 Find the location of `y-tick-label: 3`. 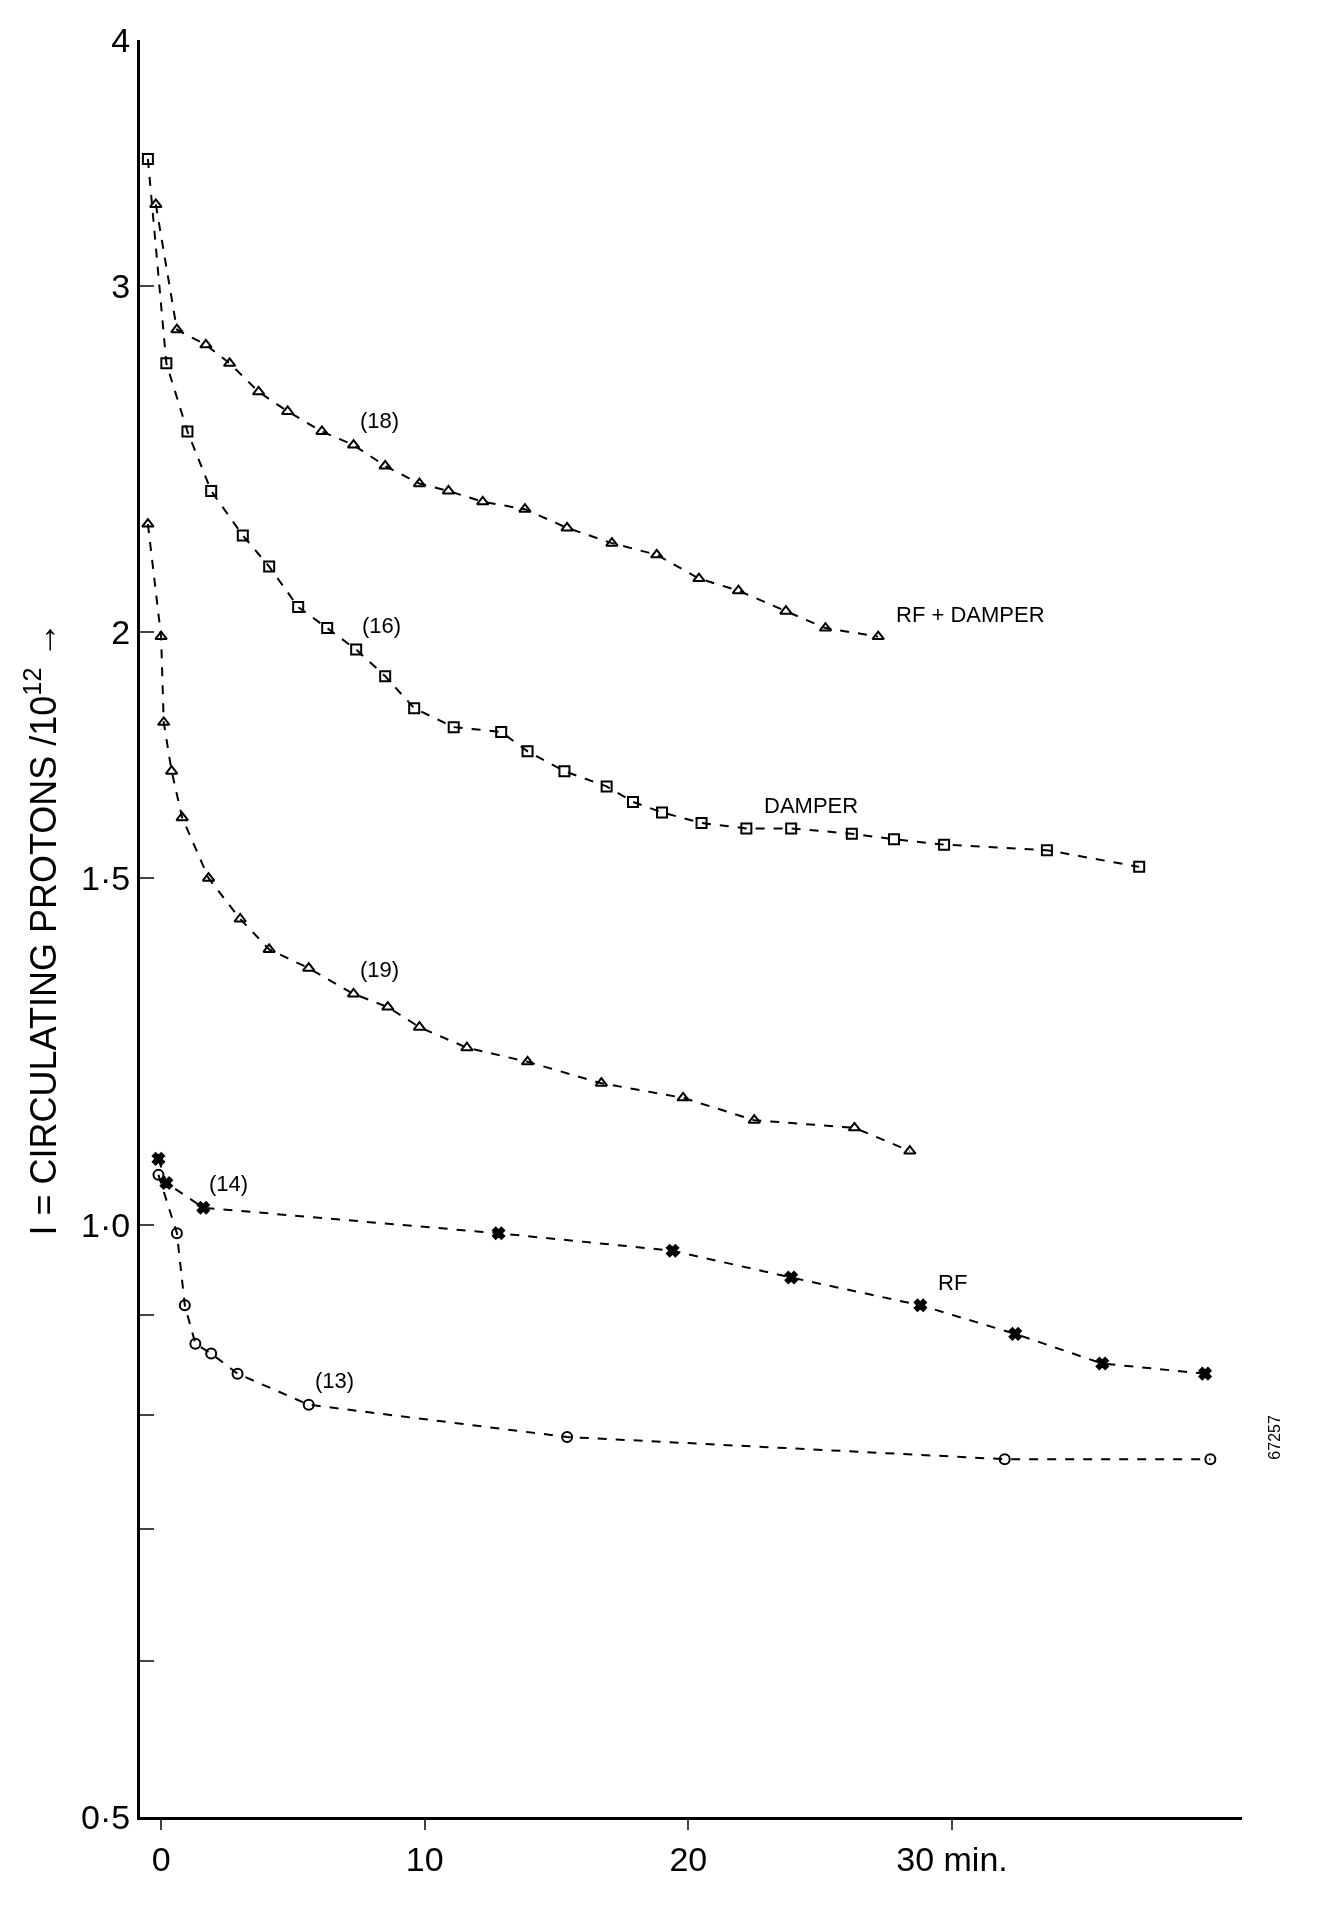

y-tick-label: 3 is located at coordinates (121, 285).